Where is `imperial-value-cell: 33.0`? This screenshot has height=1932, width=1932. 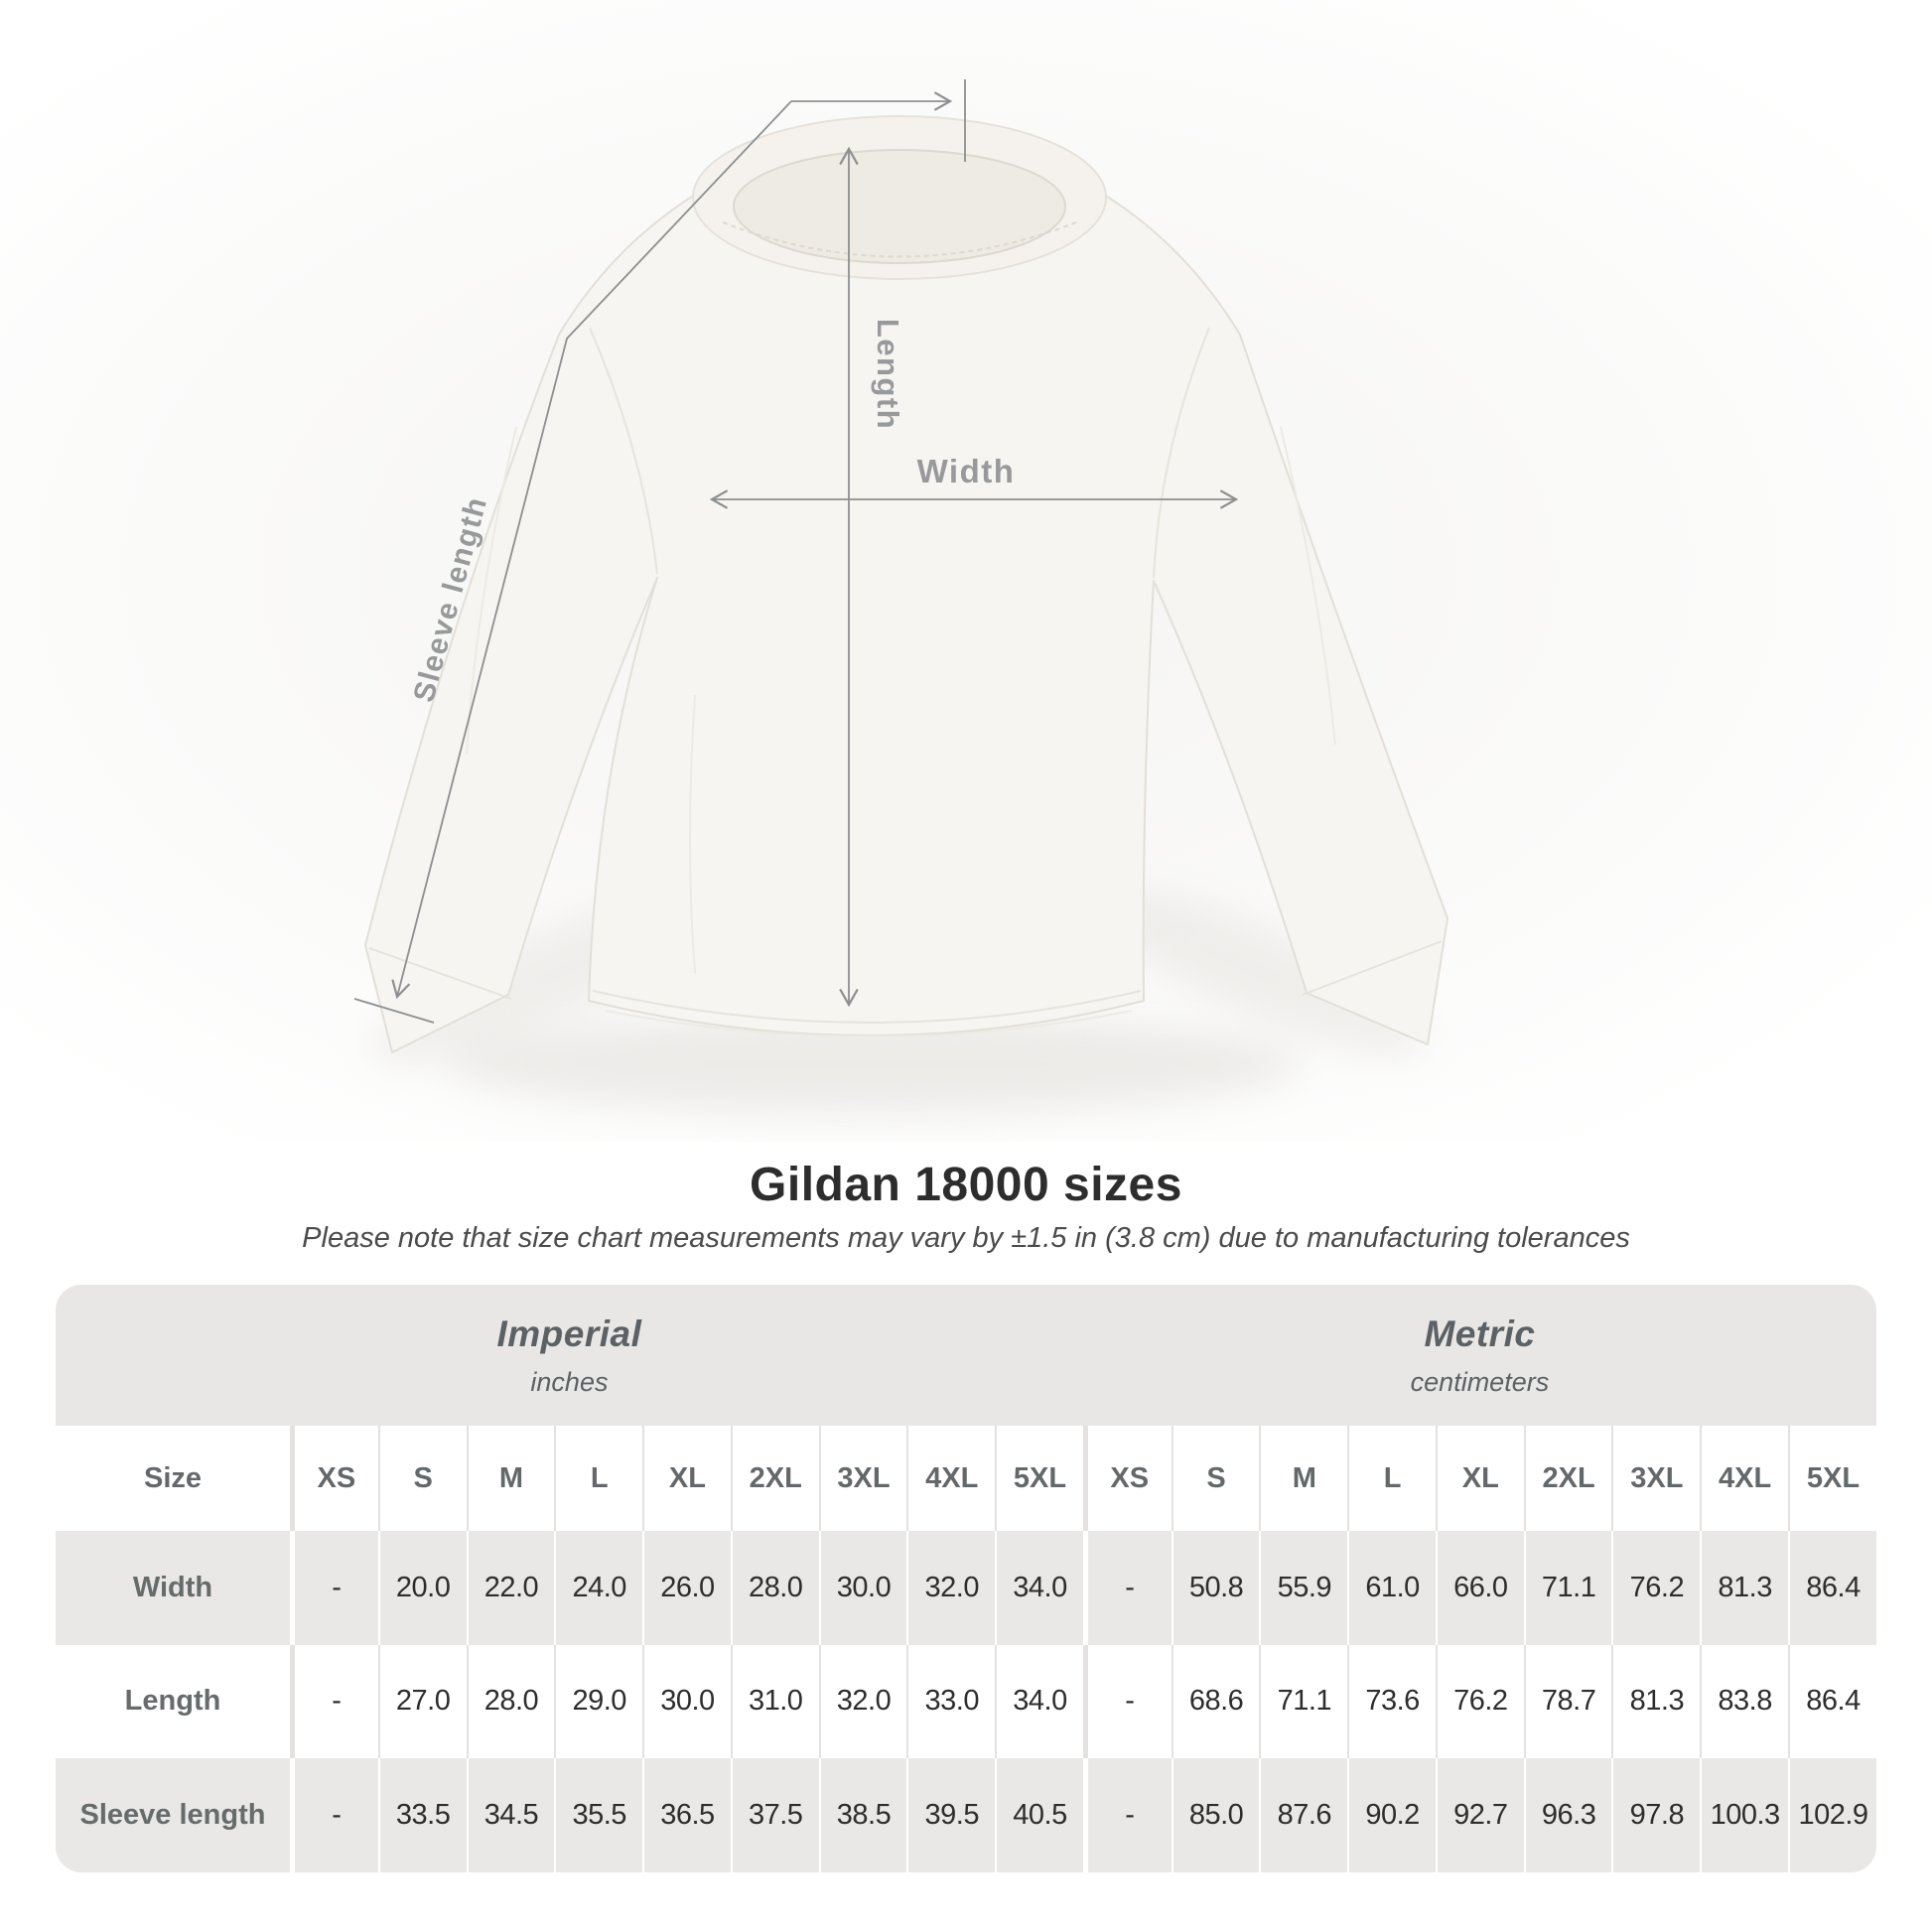 imperial-value-cell: 33.0 is located at coordinates (951, 1701).